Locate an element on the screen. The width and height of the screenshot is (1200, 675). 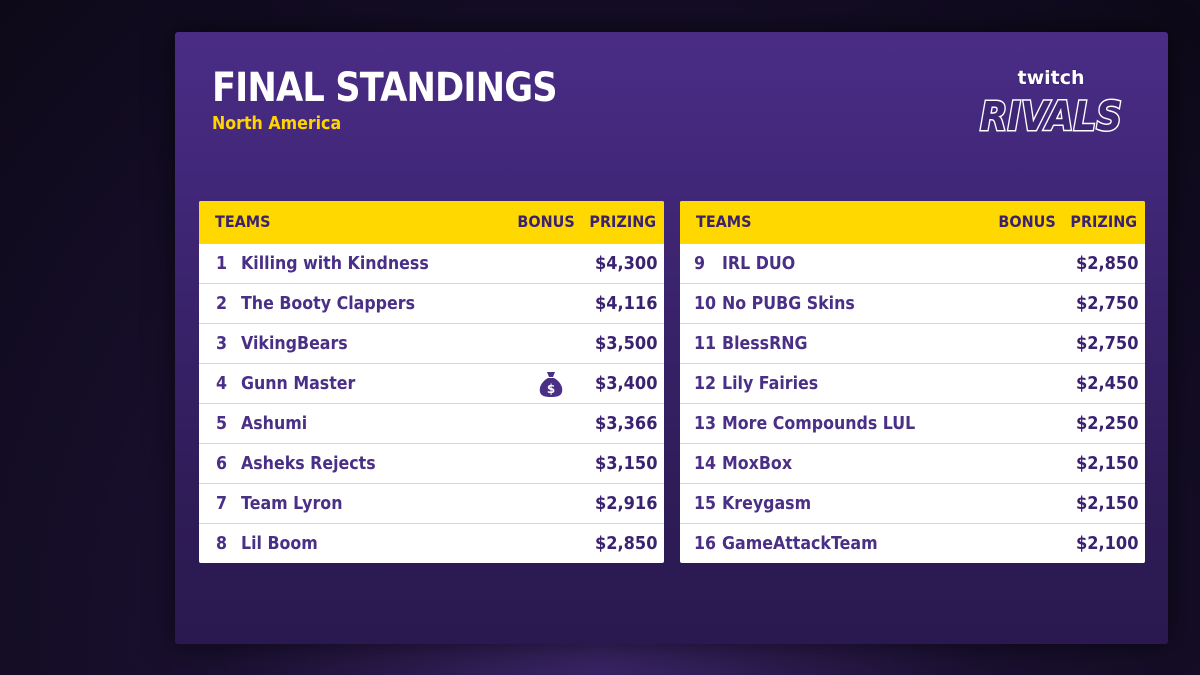
table-row: 13 More Compounds LUL $2,250 is located at coordinates (912, 423).